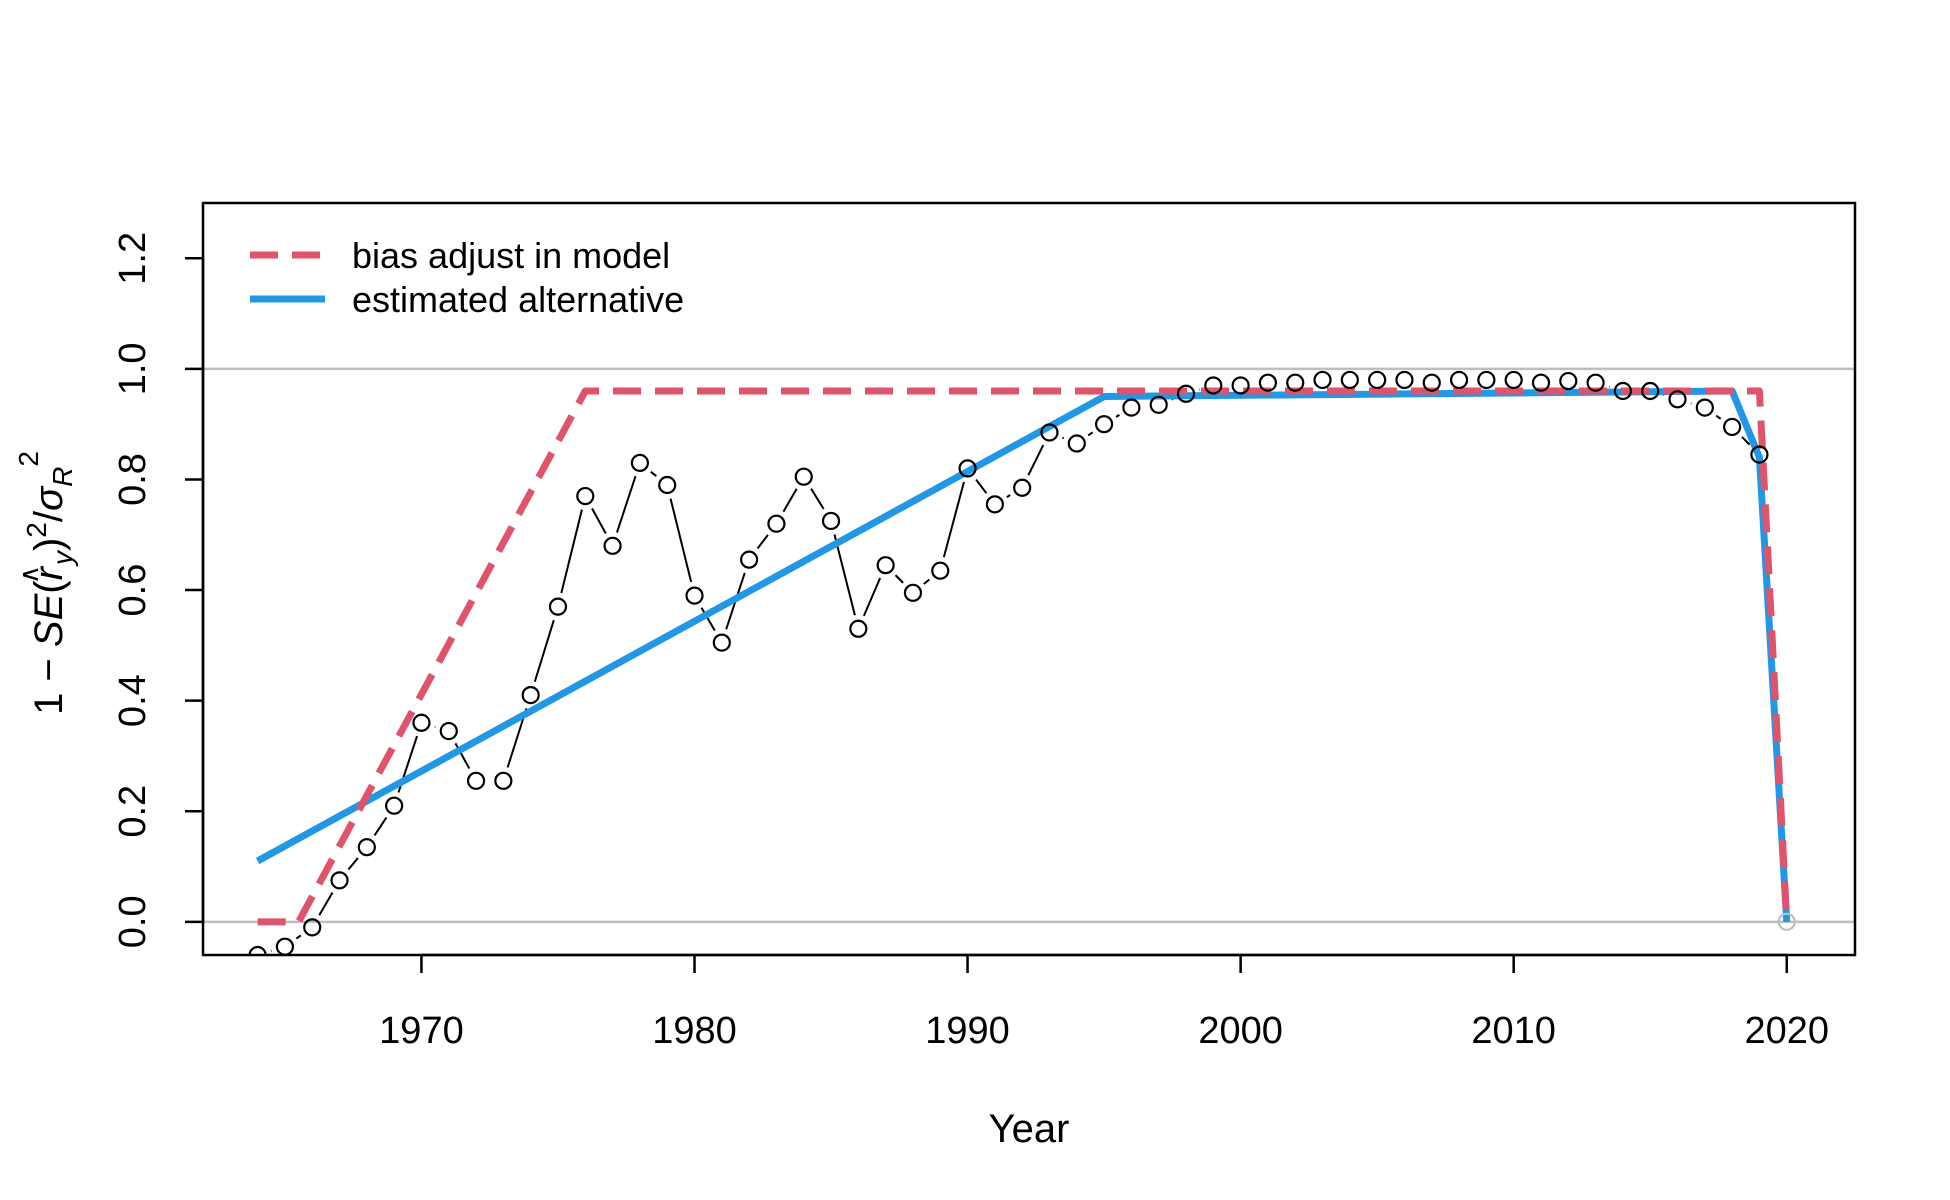 Image resolution: width=1950 pixels, height=1200 pixels. What do you see at coordinates (967, 1031) in the screenshot?
I see `x-tick-label: 1990` at bounding box center [967, 1031].